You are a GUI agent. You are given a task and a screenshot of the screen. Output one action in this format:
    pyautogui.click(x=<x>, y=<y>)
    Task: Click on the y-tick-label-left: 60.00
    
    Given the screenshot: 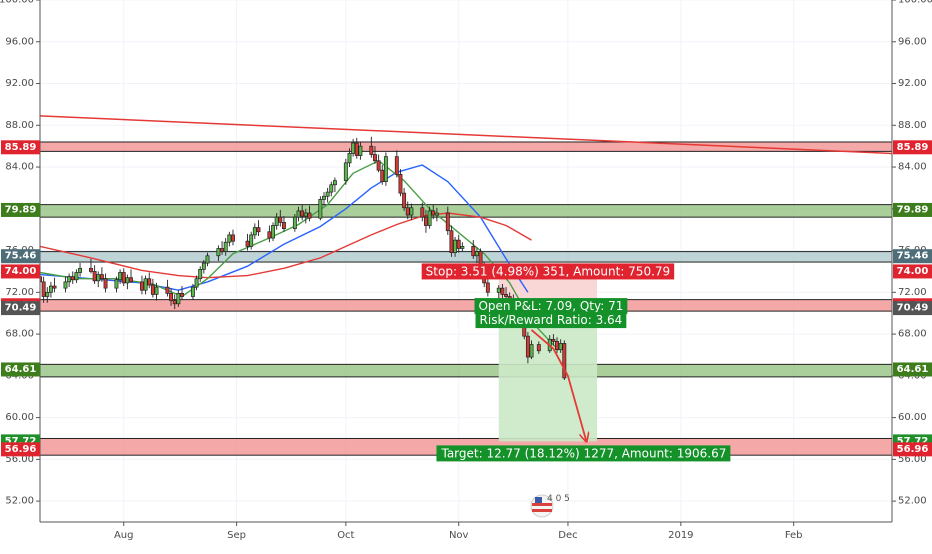 What is the action you would take?
    pyautogui.click(x=19, y=417)
    